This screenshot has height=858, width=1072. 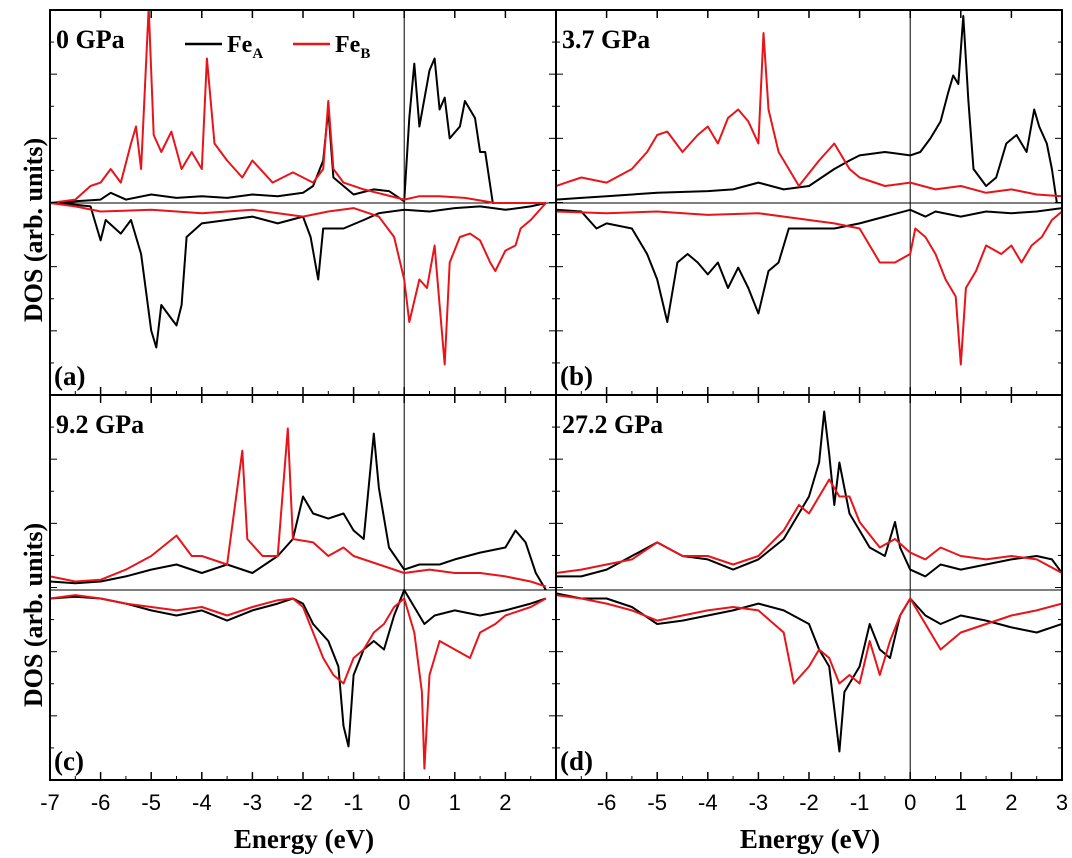 I want to click on pressure-label: 27.2 GPa, so click(x=612, y=424).